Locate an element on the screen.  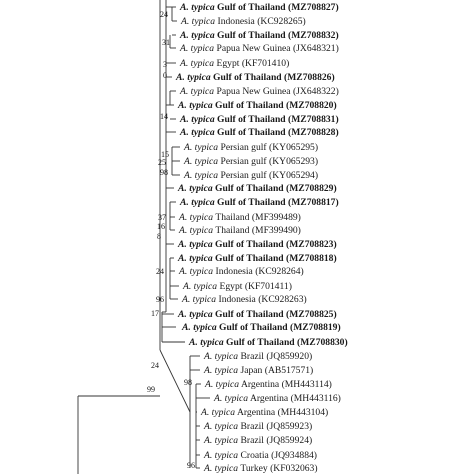
leaf-accession: (MZ708825) is located at coordinates (311, 314).